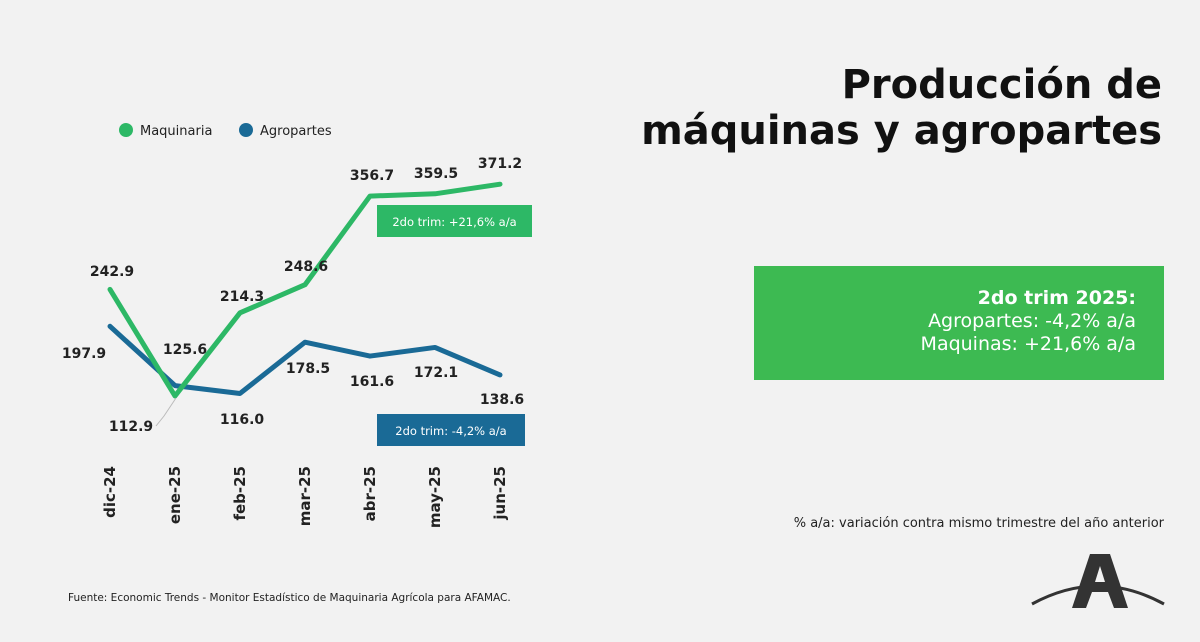 This screenshot has width=1200, height=642. What do you see at coordinates (901, 131) in the screenshot?
I see `title-line-2: máquinas y agropartes` at bounding box center [901, 131].